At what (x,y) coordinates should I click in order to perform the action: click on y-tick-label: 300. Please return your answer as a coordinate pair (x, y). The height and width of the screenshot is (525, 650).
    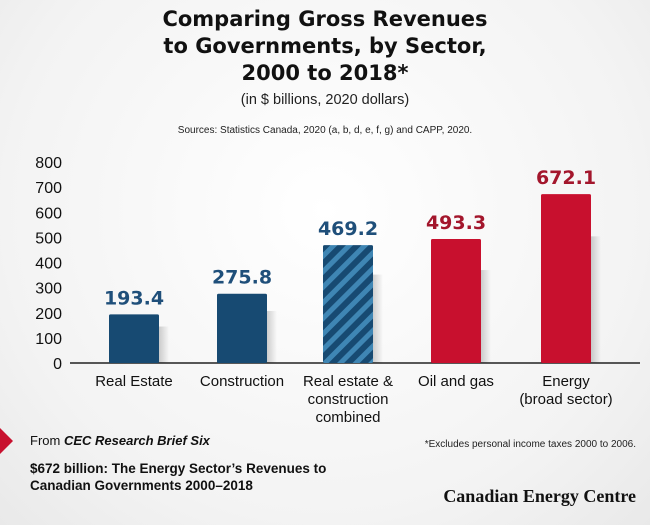
    Looking at the image, I should click on (48, 289).